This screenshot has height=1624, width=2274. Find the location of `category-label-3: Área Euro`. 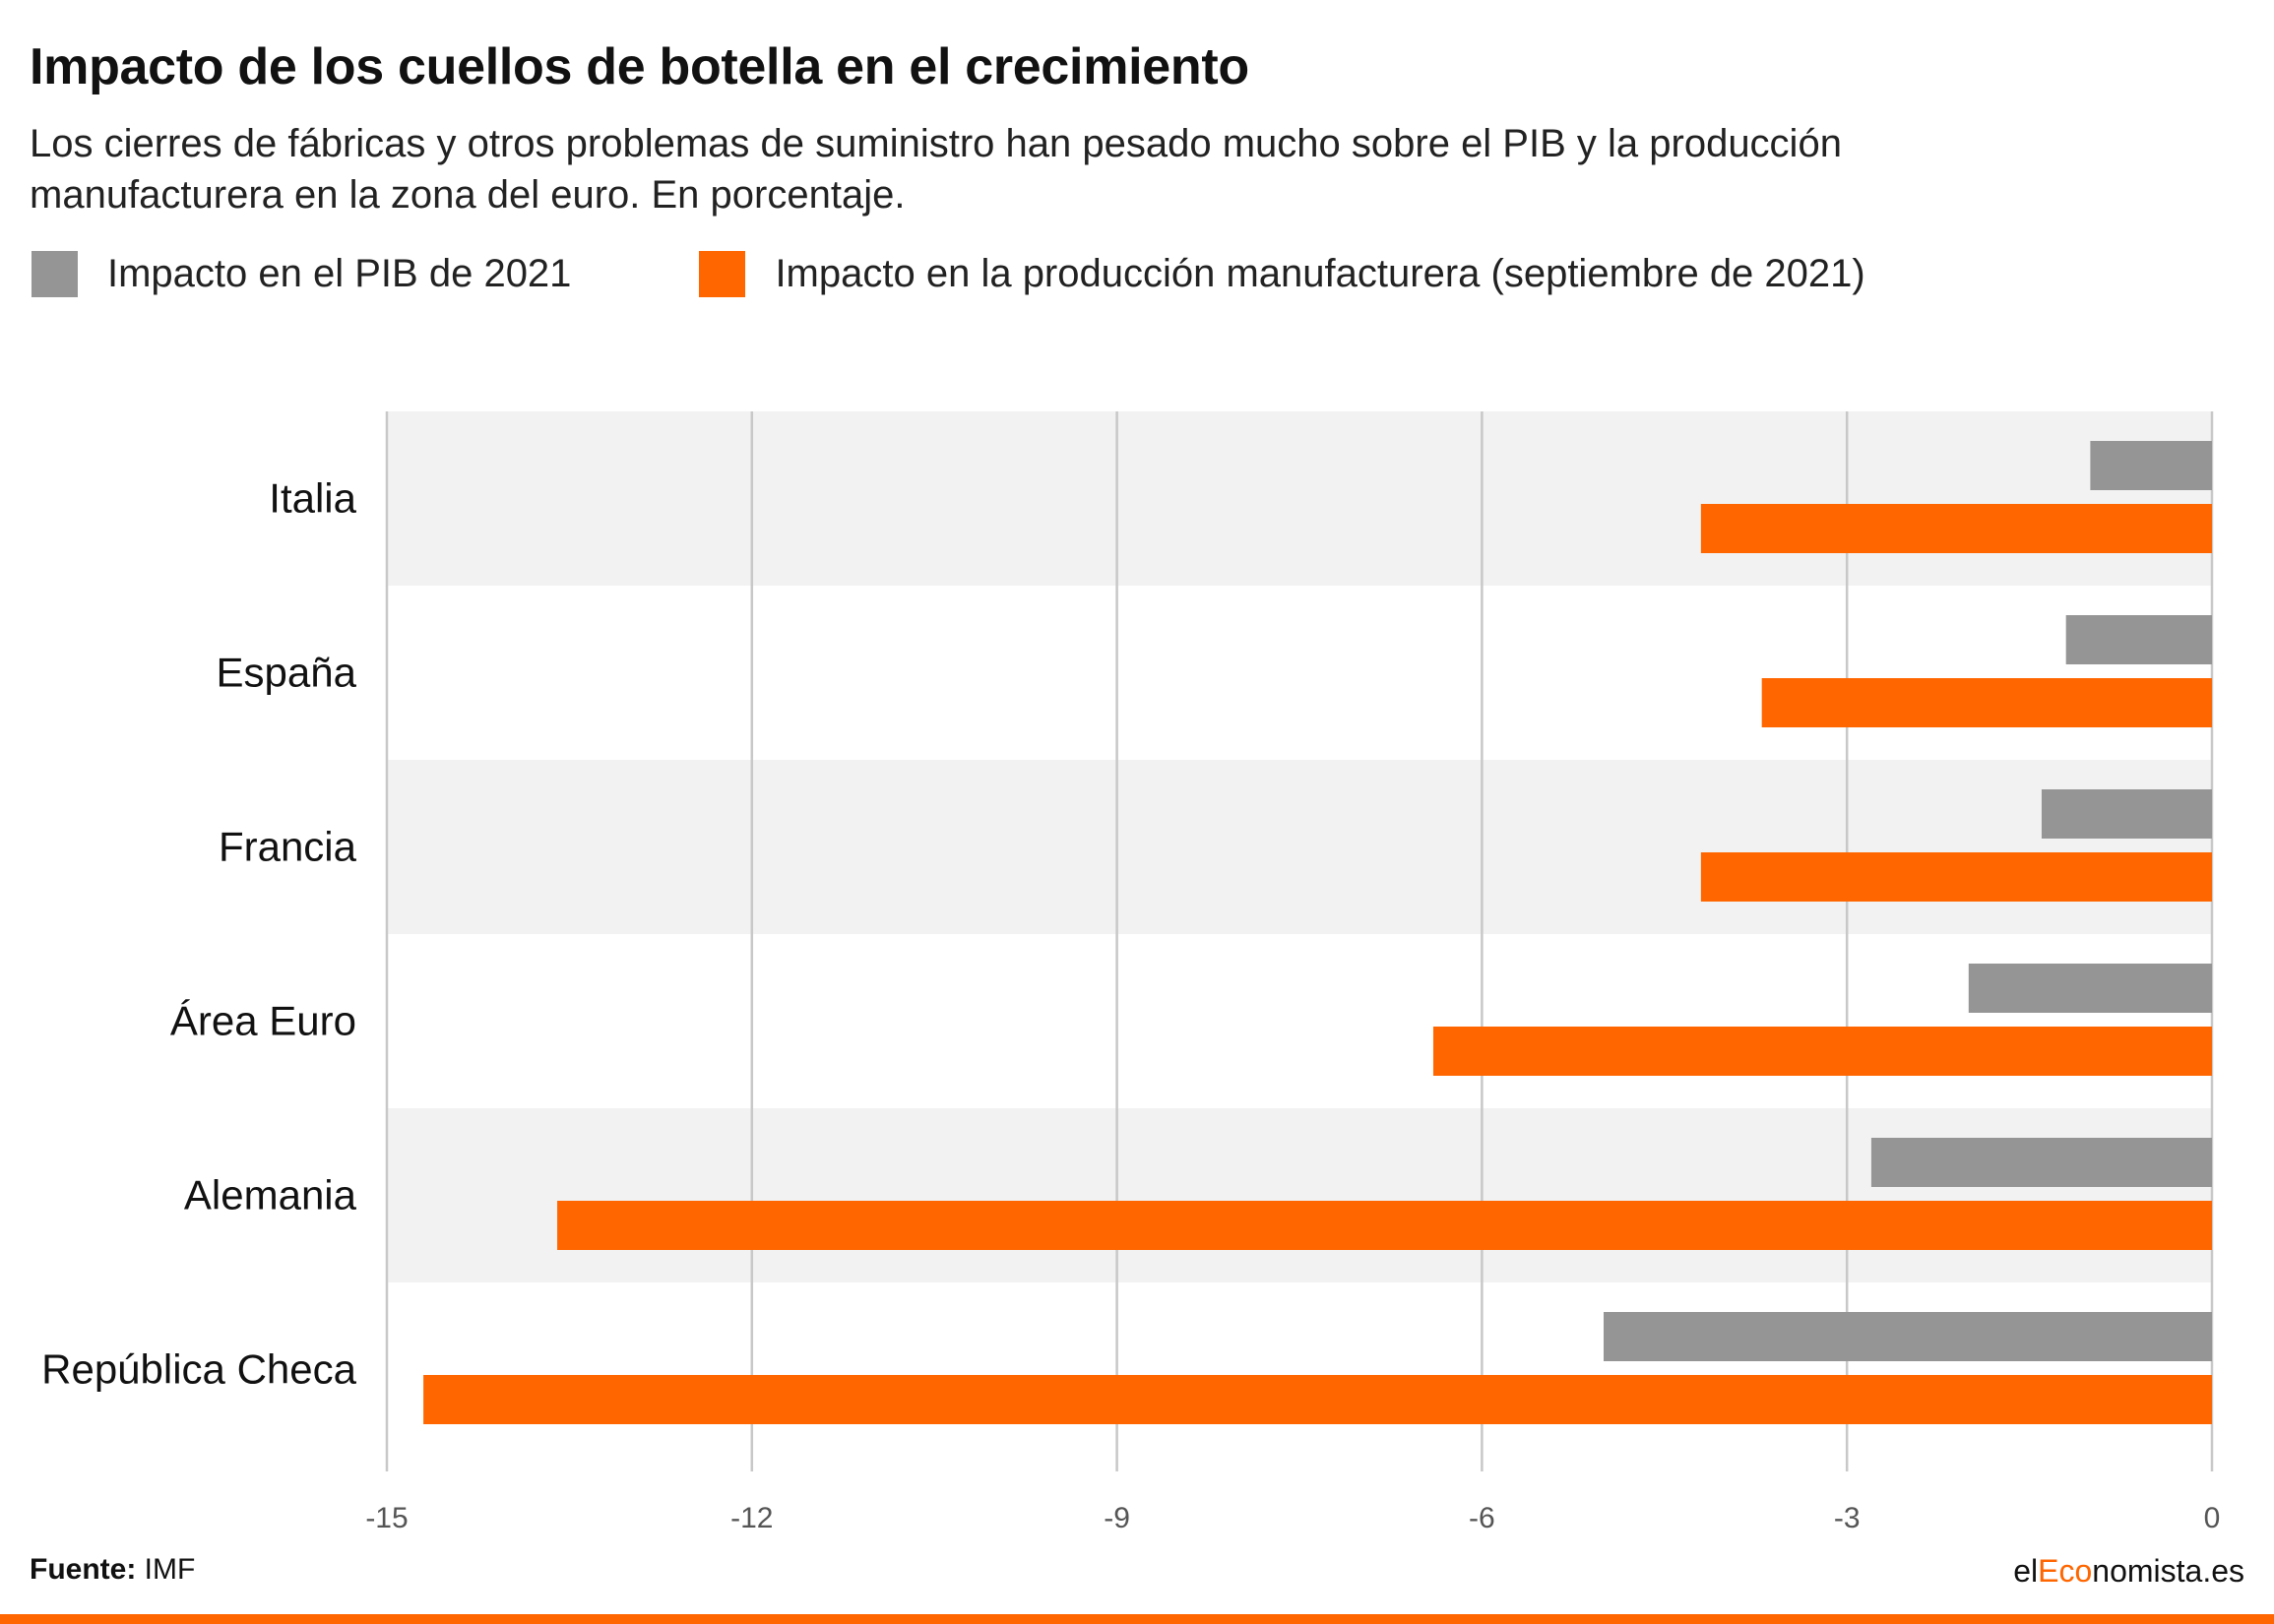

category-label-3: Área Euro is located at coordinates (263, 1021).